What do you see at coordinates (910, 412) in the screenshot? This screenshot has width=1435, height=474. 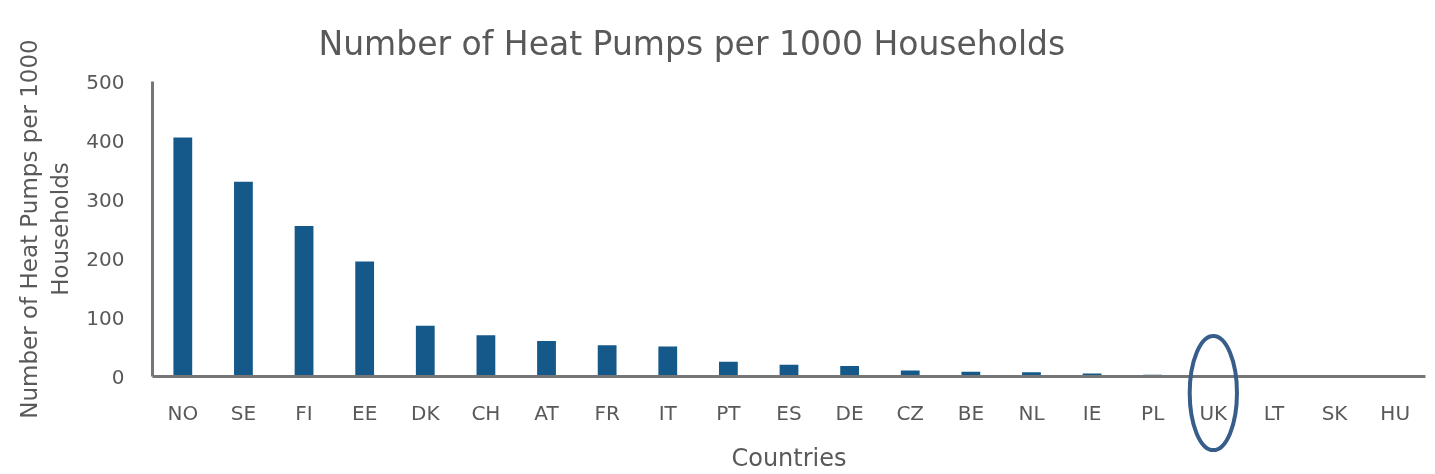 I see `x-tick-label: CZ` at bounding box center [910, 412].